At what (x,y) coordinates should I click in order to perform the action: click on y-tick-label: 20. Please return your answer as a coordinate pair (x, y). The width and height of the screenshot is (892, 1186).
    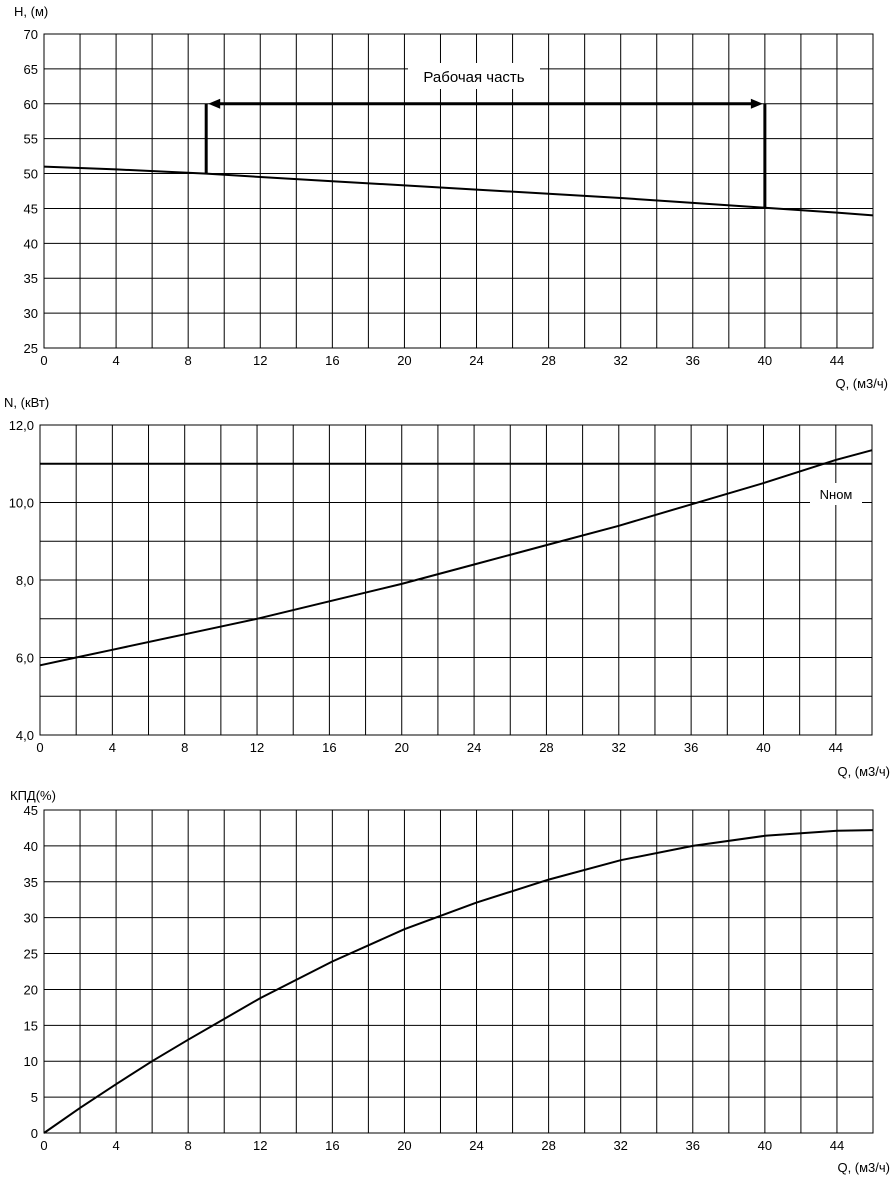
    Looking at the image, I should click on (31, 989).